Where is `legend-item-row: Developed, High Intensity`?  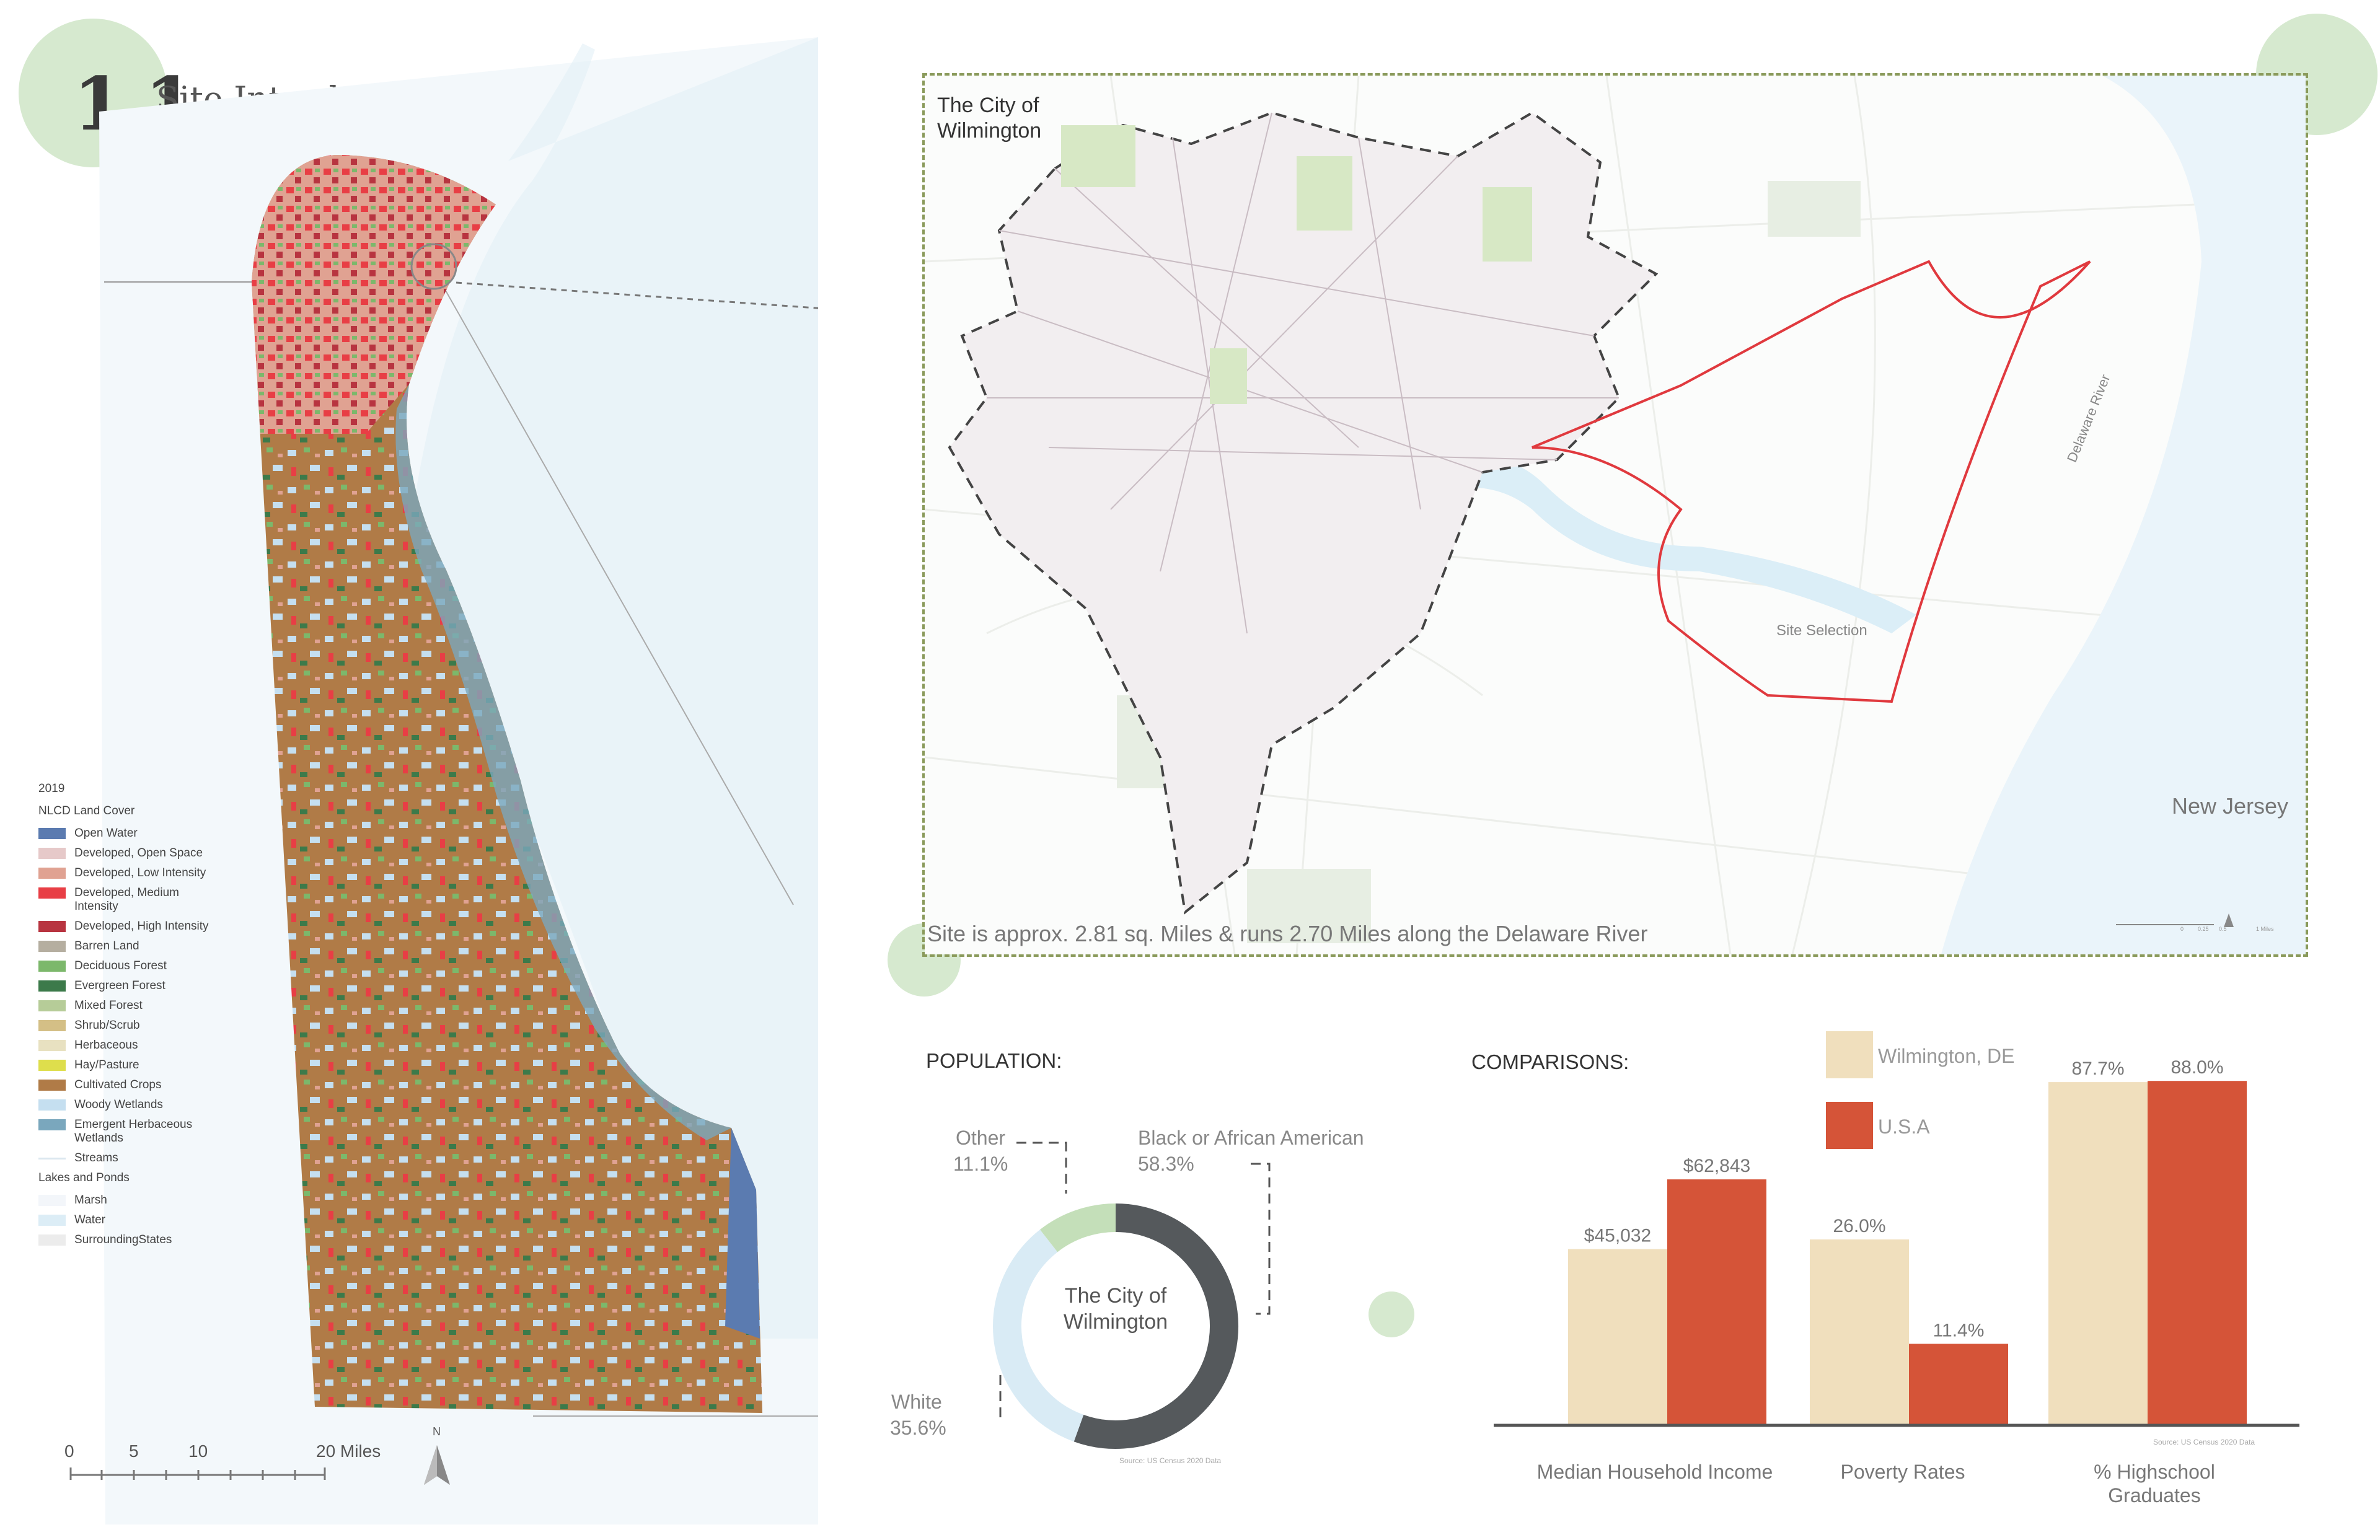
legend-item-row: Developed, High Intensity is located at coordinates (150, 926).